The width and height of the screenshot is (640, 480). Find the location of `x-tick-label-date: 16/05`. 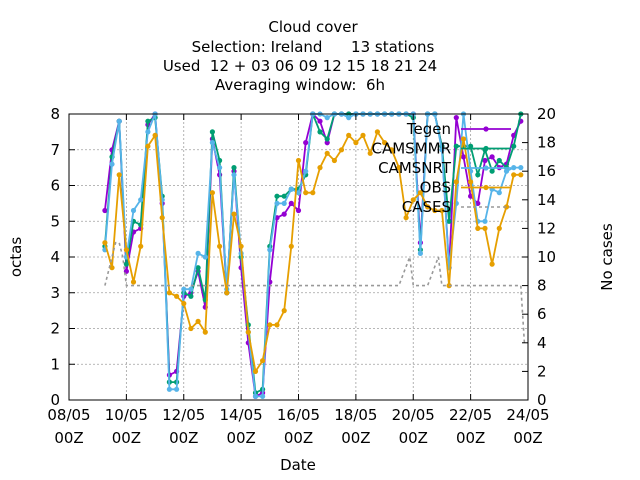

x-tick-label-date: 16/05 is located at coordinates (298, 415).